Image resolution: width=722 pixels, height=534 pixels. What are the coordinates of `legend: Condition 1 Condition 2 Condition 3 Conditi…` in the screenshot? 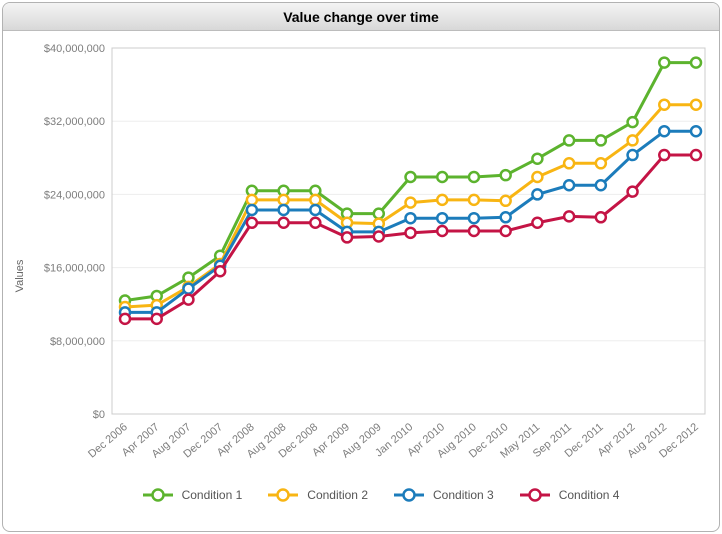 It's located at (361, 495).